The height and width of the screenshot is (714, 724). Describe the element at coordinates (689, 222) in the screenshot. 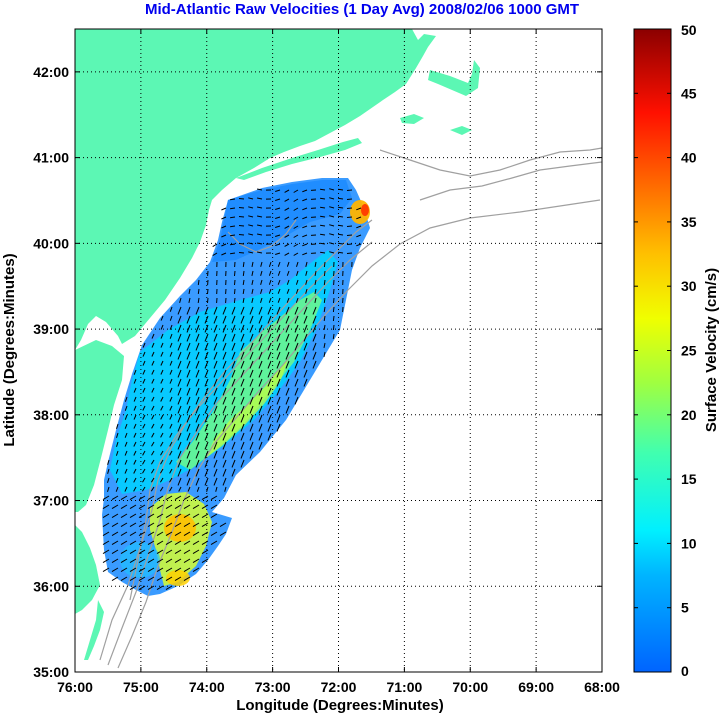

I see `colorbar-tick-label: 35` at that location.